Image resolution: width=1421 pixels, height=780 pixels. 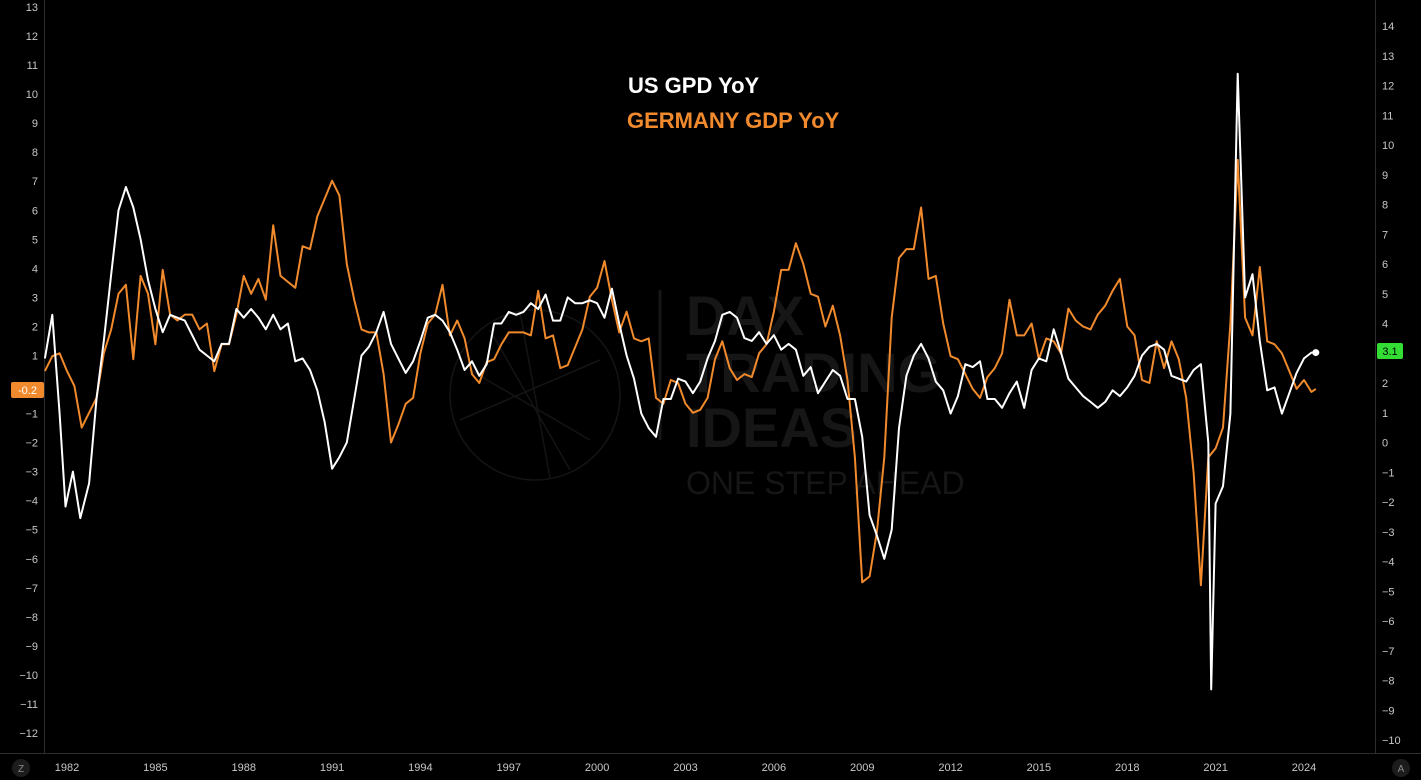 What do you see at coordinates (1385, 176) in the screenshot?
I see `right-tick-label: 9` at bounding box center [1385, 176].